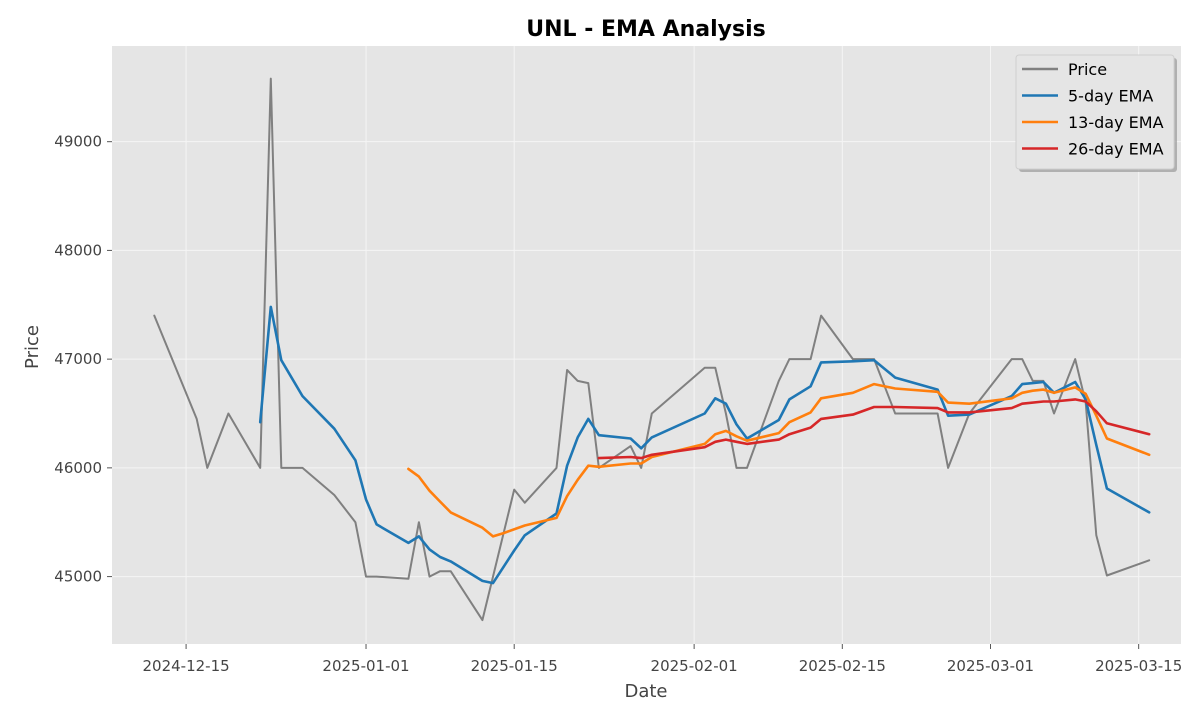 The width and height of the screenshot is (1200, 720). What do you see at coordinates (78, 577) in the screenshot?
I see `y-tick-label: 45000` at bounding box center [78, 577].